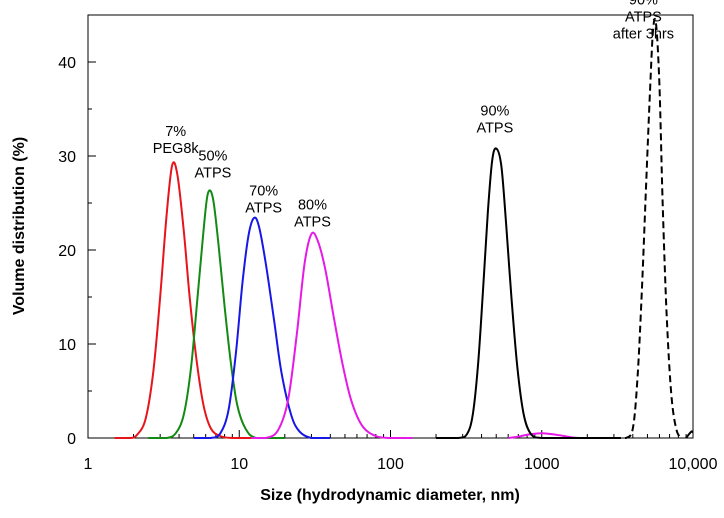 The image size is (724, 518). What do you see at coordinates (175, 132) in the screenshot?
I see `annotation-label: 7%` at bounding box center [175, 132].